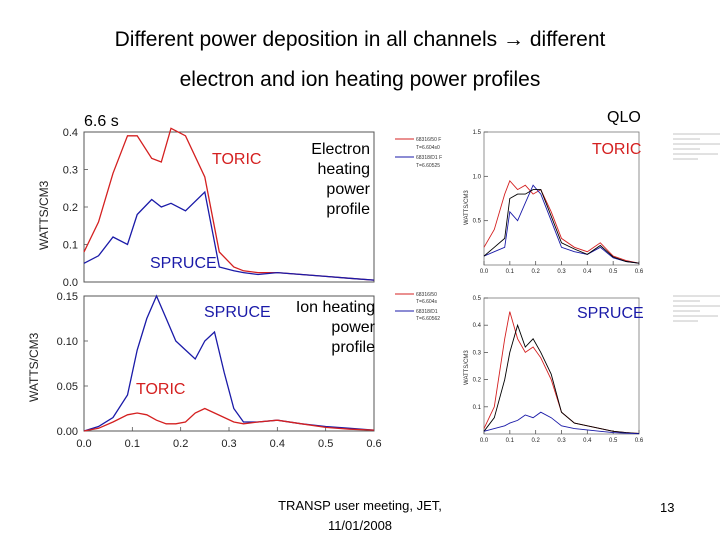 The width and height of the screenshot is (720, 540). I want to click on legend-entry: T=6.60525, so click(428, 166).